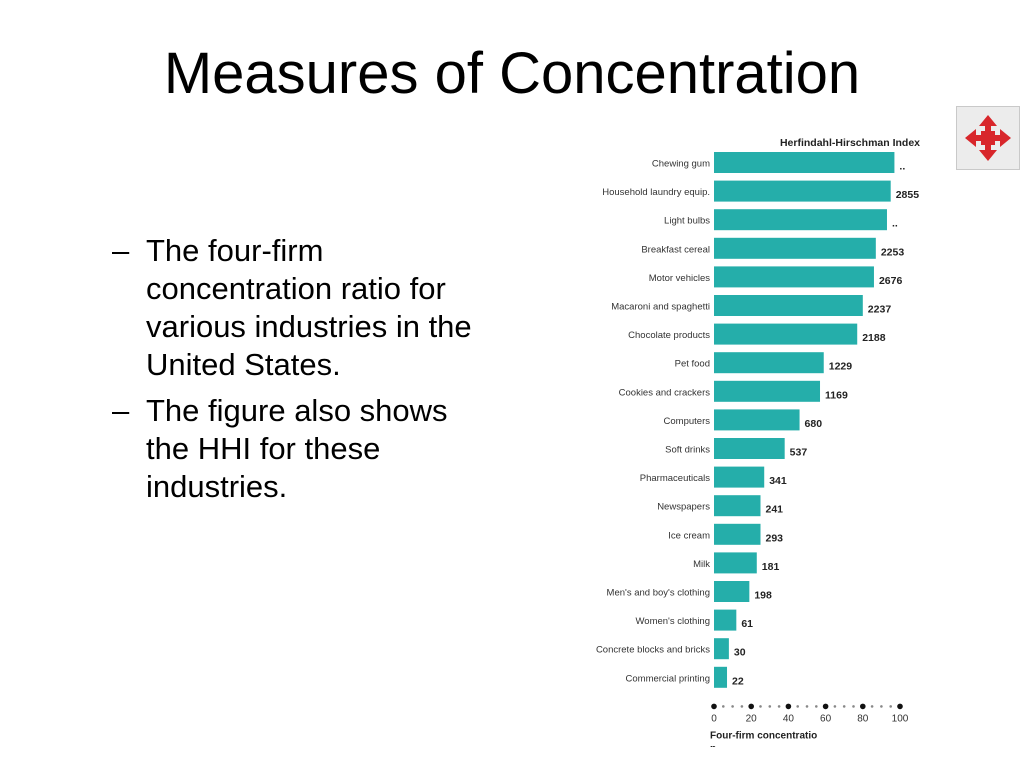 The image size is (1024, 768). I want to click on category-label: Macaroni and spaghetti, so click(660, 307).